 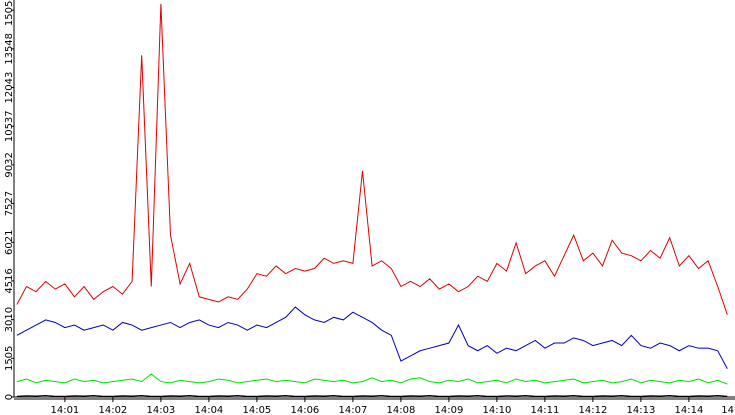 I want to click on y-tick-label: 9032, so click(x=9, y=164).